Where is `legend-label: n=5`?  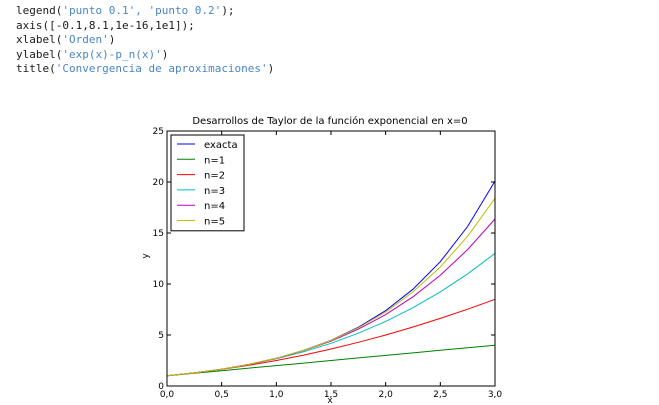
legend-label: n=5 is located at coordinates (214, 222).